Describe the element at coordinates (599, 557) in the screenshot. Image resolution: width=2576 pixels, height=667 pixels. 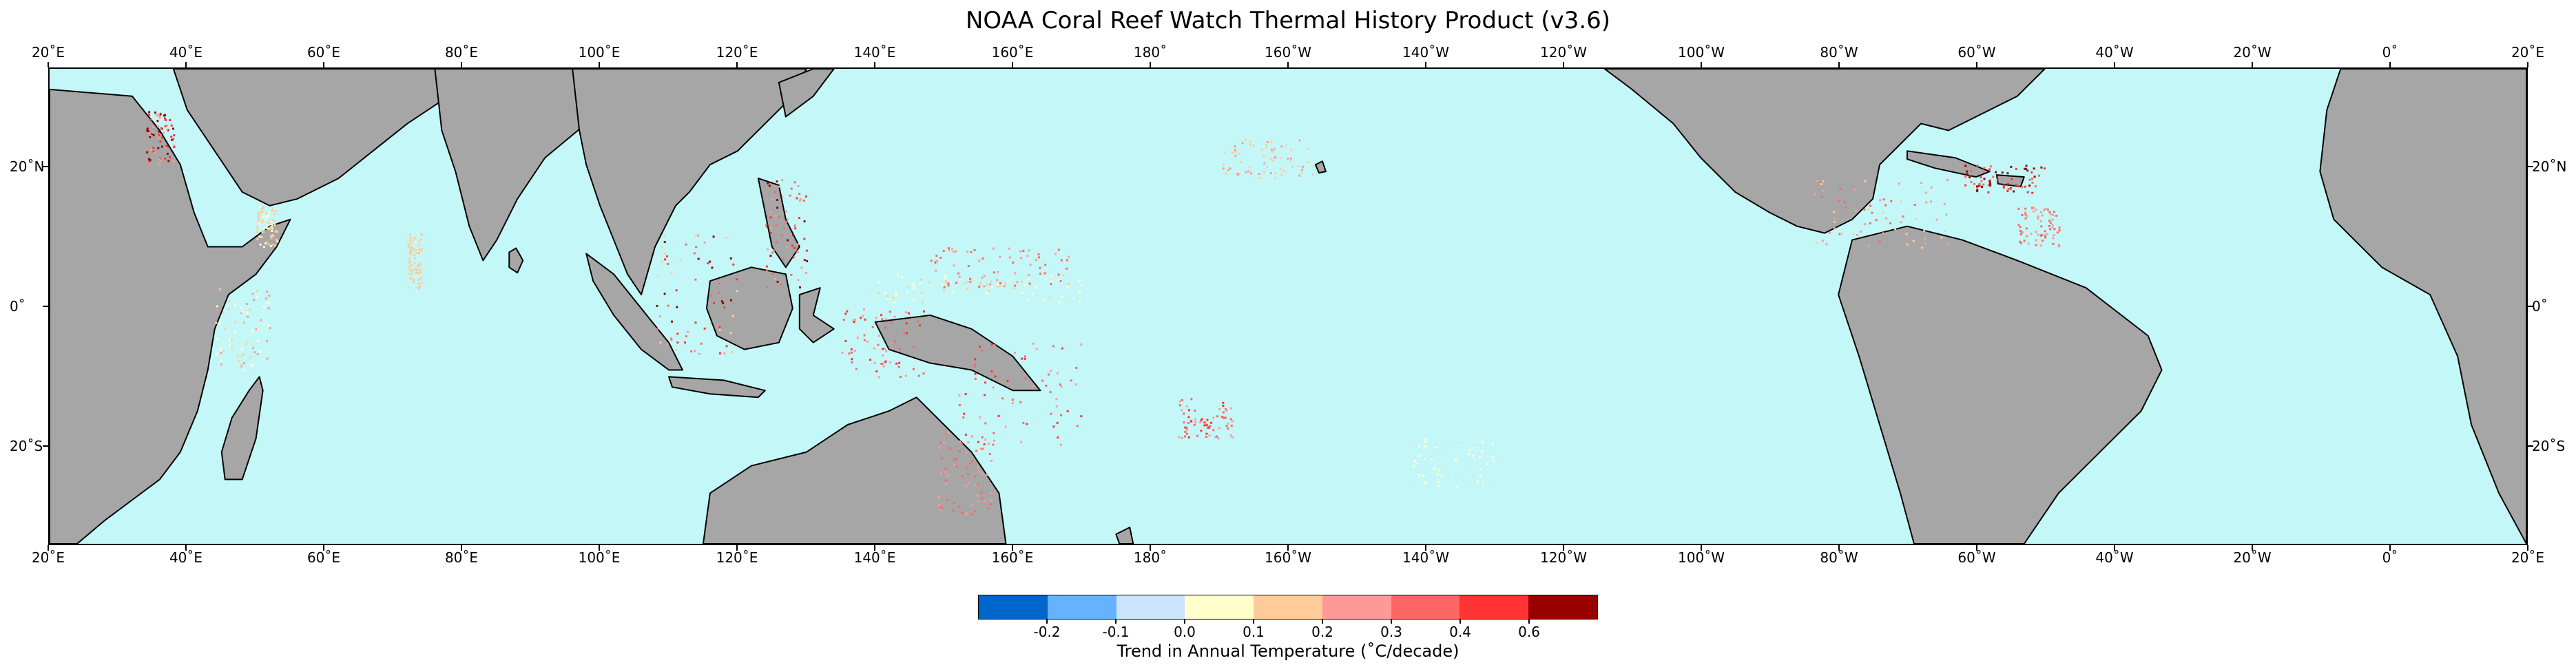
I see `longitude-tick-label: 100˚E` at that location.